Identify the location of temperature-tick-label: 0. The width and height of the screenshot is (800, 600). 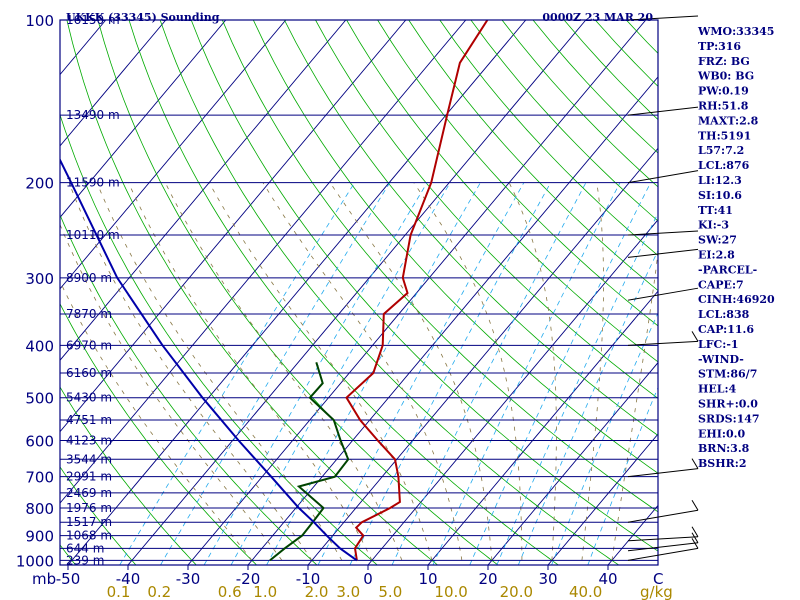
(368, 579).